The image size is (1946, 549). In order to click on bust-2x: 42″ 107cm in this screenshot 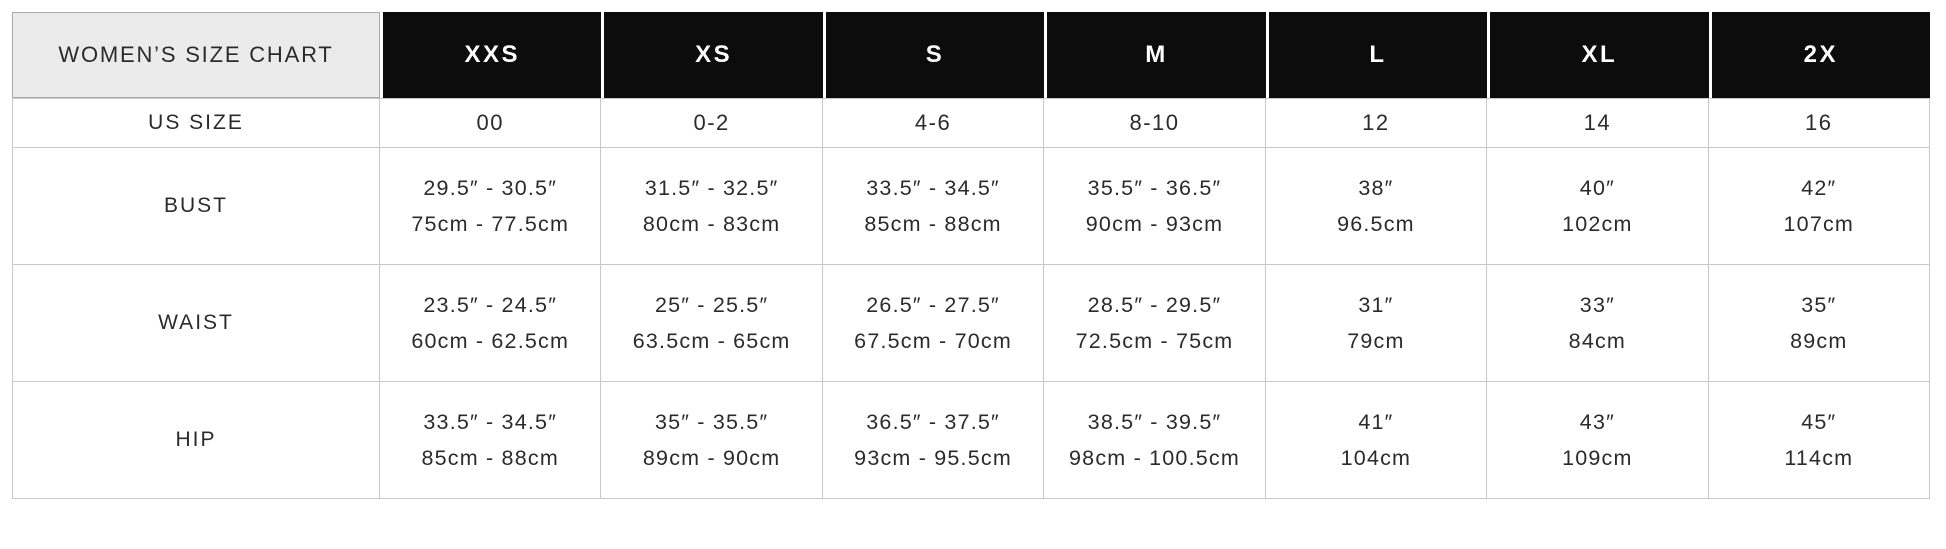, I will do `click(1819, 206)`.